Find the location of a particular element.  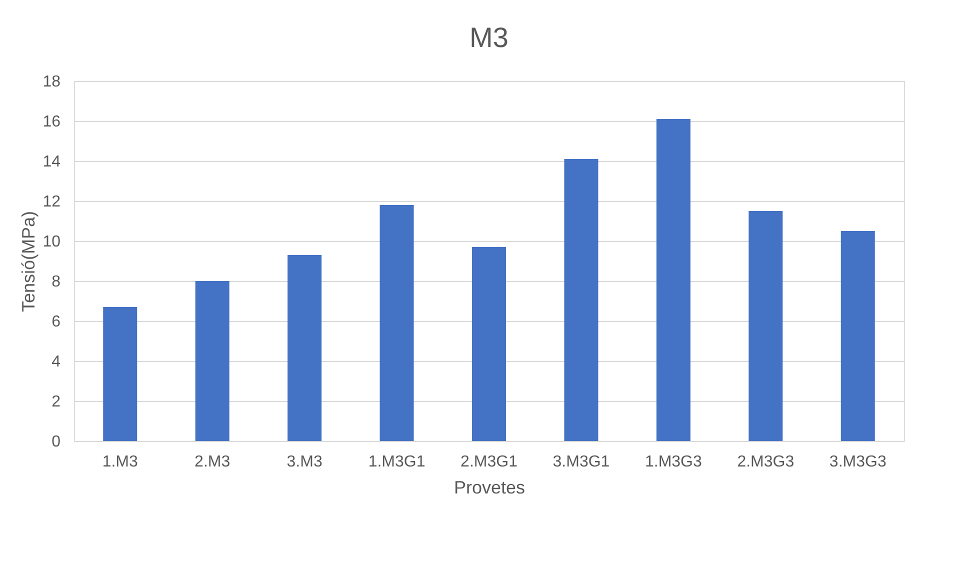

y-tick-label: 14 is located at coordinates (51, 162).